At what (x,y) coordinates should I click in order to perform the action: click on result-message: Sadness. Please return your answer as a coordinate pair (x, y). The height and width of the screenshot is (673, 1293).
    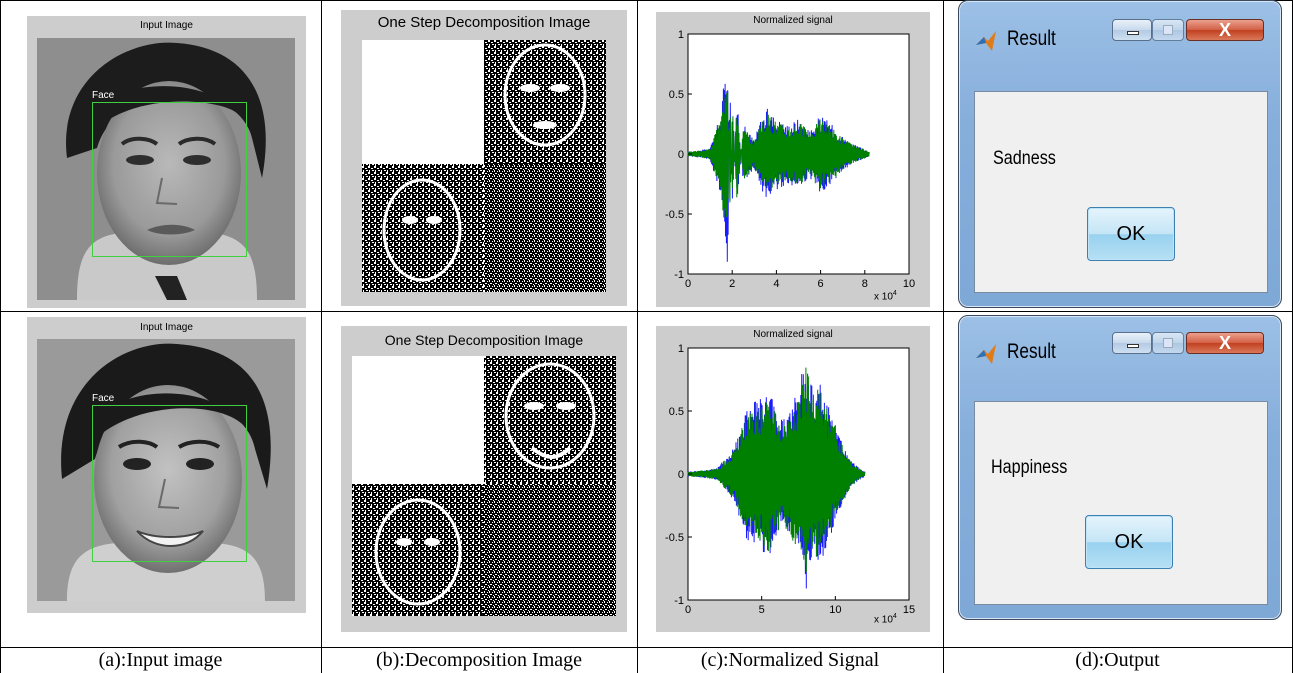
    Looking at the image, I should click on (1024, 158).